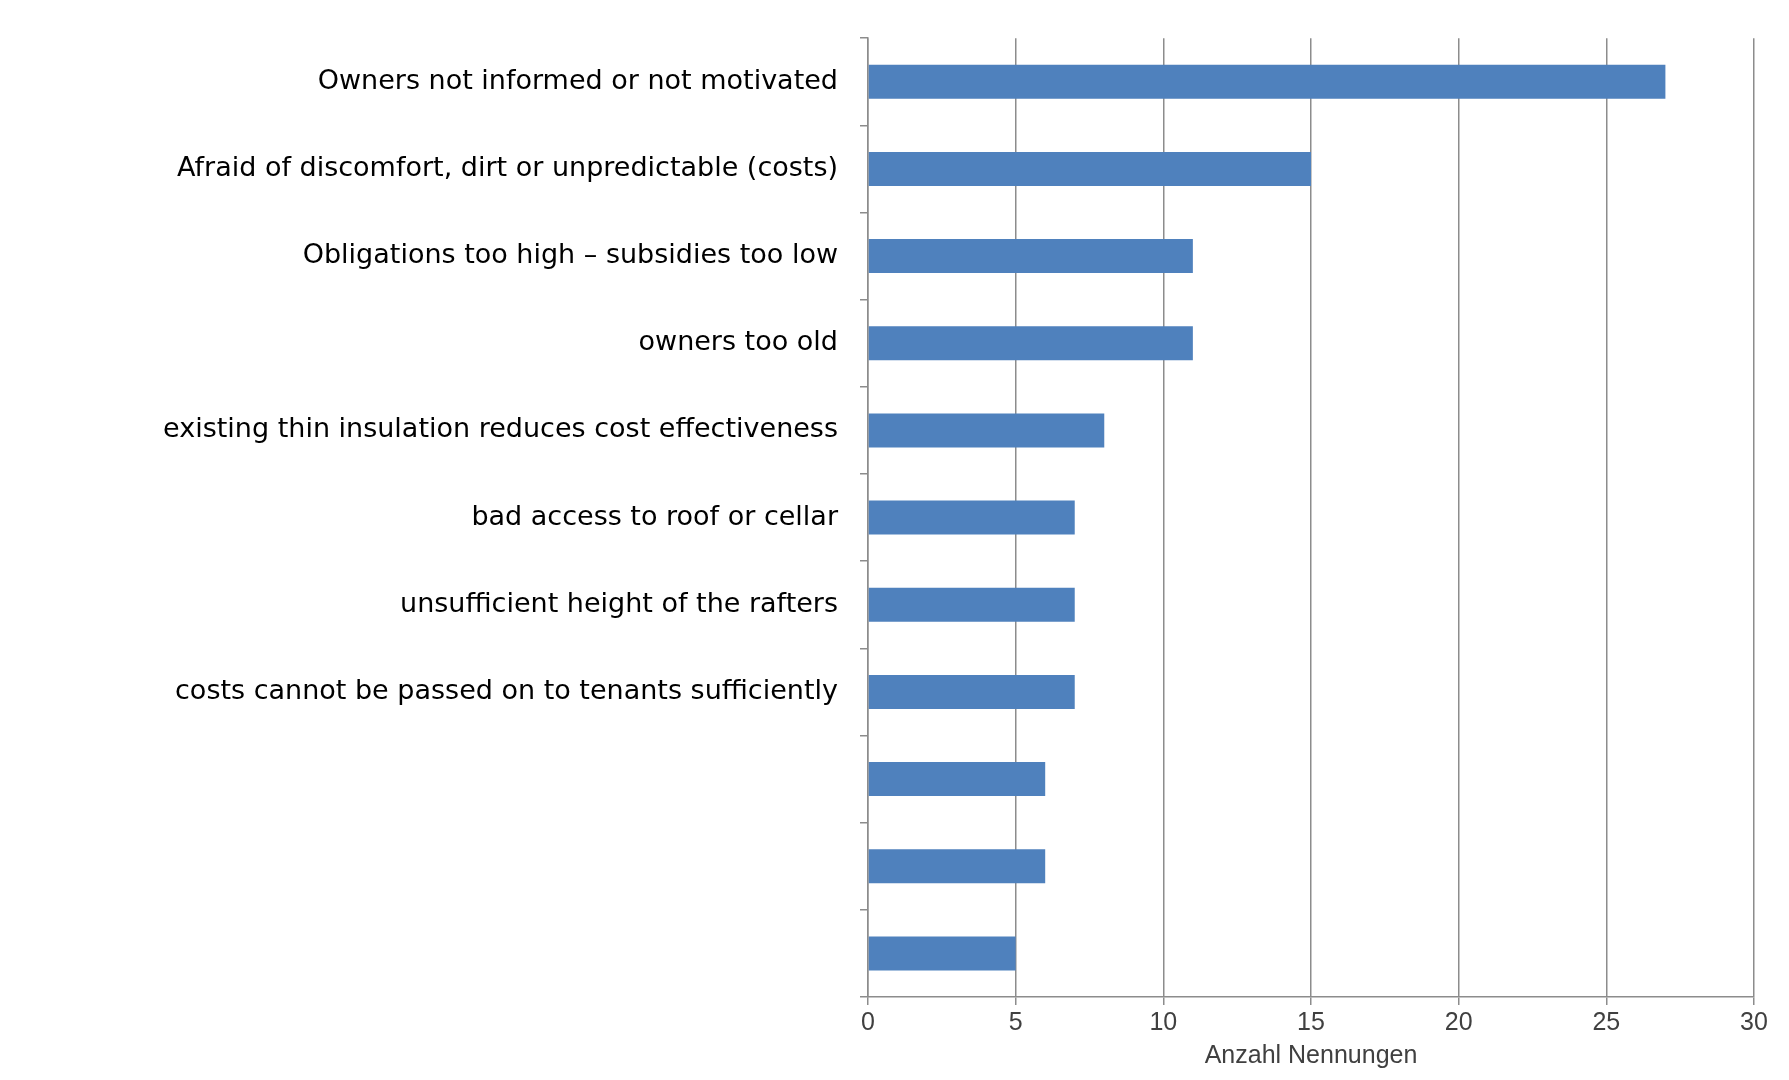 The width and height of the screenshot is (1789, 1080). What do you see at coordinates (619, 602) in the screenshot?
I see `y-tick-label: unsufficient height of the rafters` at bounding box center [619, 602].